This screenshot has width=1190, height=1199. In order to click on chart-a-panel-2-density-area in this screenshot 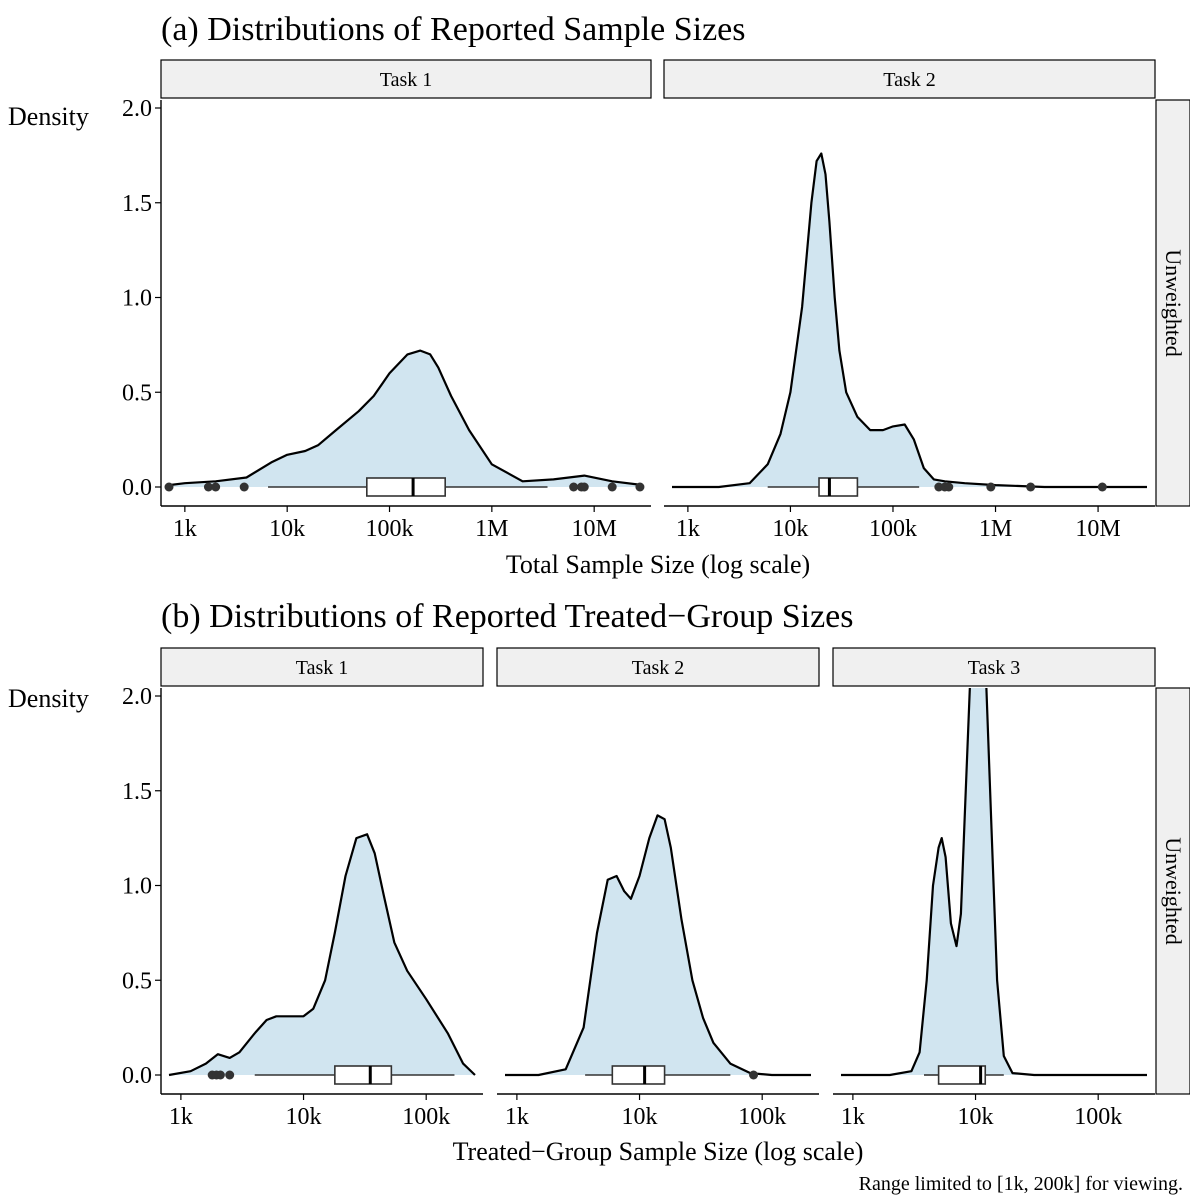, I will do `click(909, 320)`.